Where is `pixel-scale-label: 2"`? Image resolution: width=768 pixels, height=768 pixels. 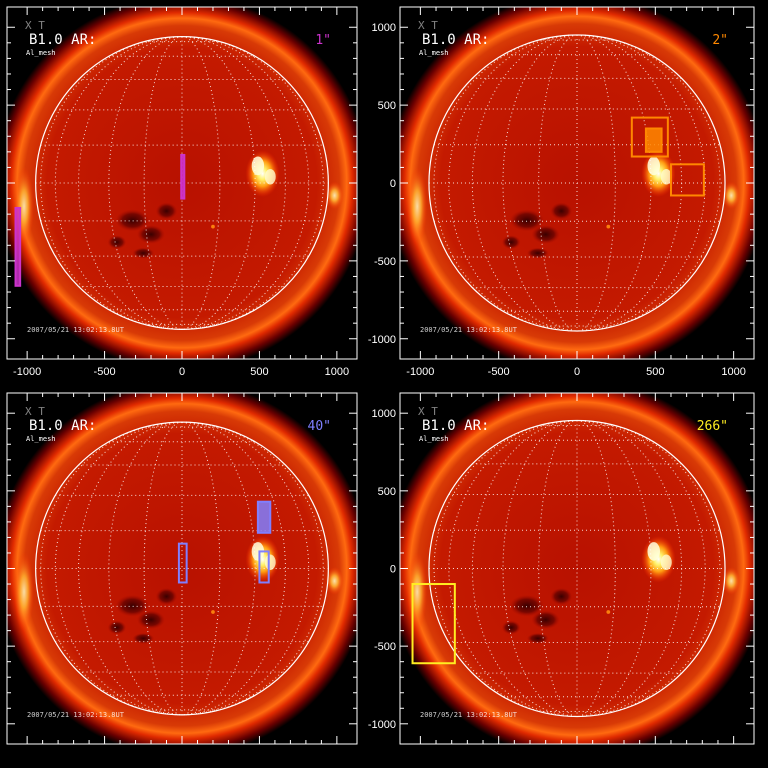 pixel-scale-label: 2" is located at coordinates (720, 40).